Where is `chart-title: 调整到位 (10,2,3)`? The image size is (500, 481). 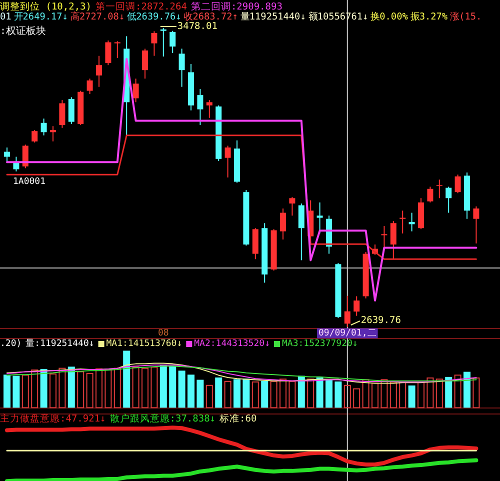
chart-title: 调整到位 (10,2,3) is located at coordinates (46, 6).